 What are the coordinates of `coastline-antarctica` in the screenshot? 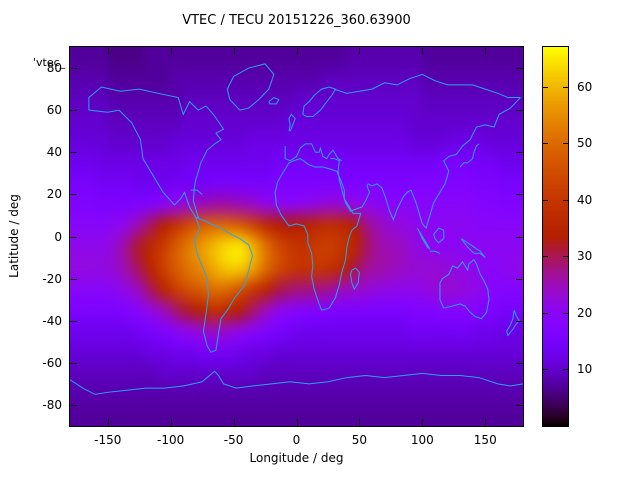 It's located at (296, 382).